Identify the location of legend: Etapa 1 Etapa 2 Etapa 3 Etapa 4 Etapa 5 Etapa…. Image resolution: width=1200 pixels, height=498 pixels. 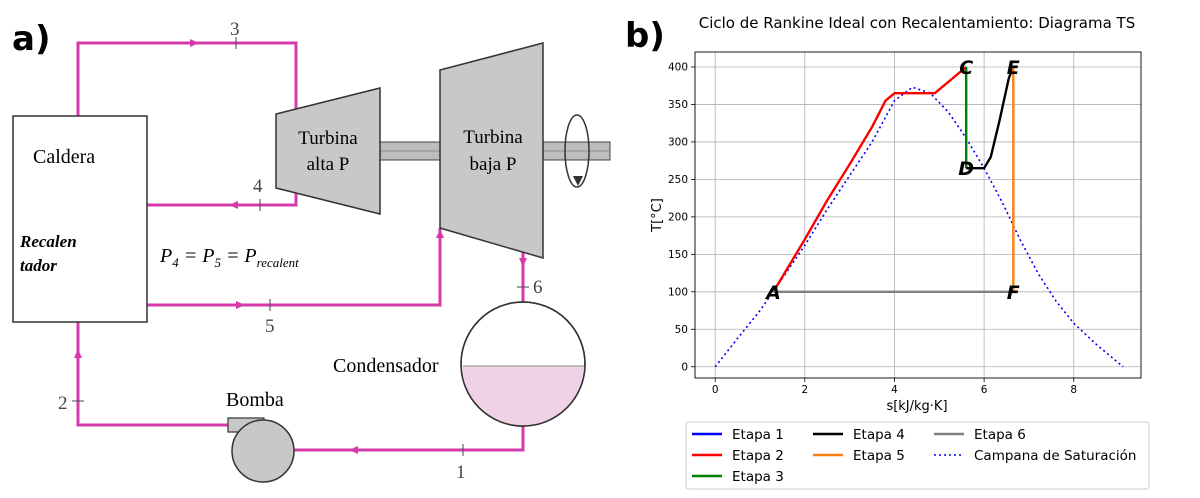
(917, 455).